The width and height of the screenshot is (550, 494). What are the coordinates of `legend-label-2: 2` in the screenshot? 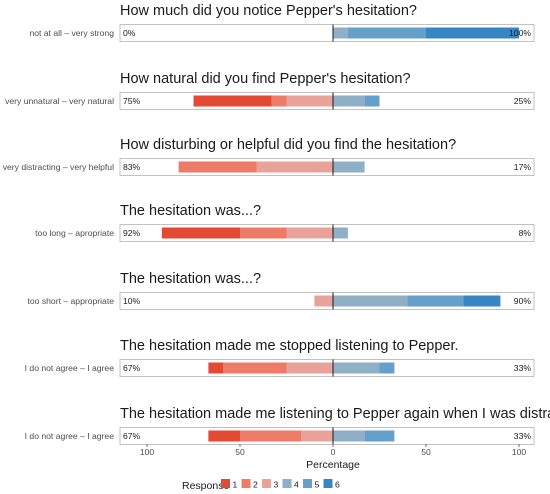 It's located at (255, 485).